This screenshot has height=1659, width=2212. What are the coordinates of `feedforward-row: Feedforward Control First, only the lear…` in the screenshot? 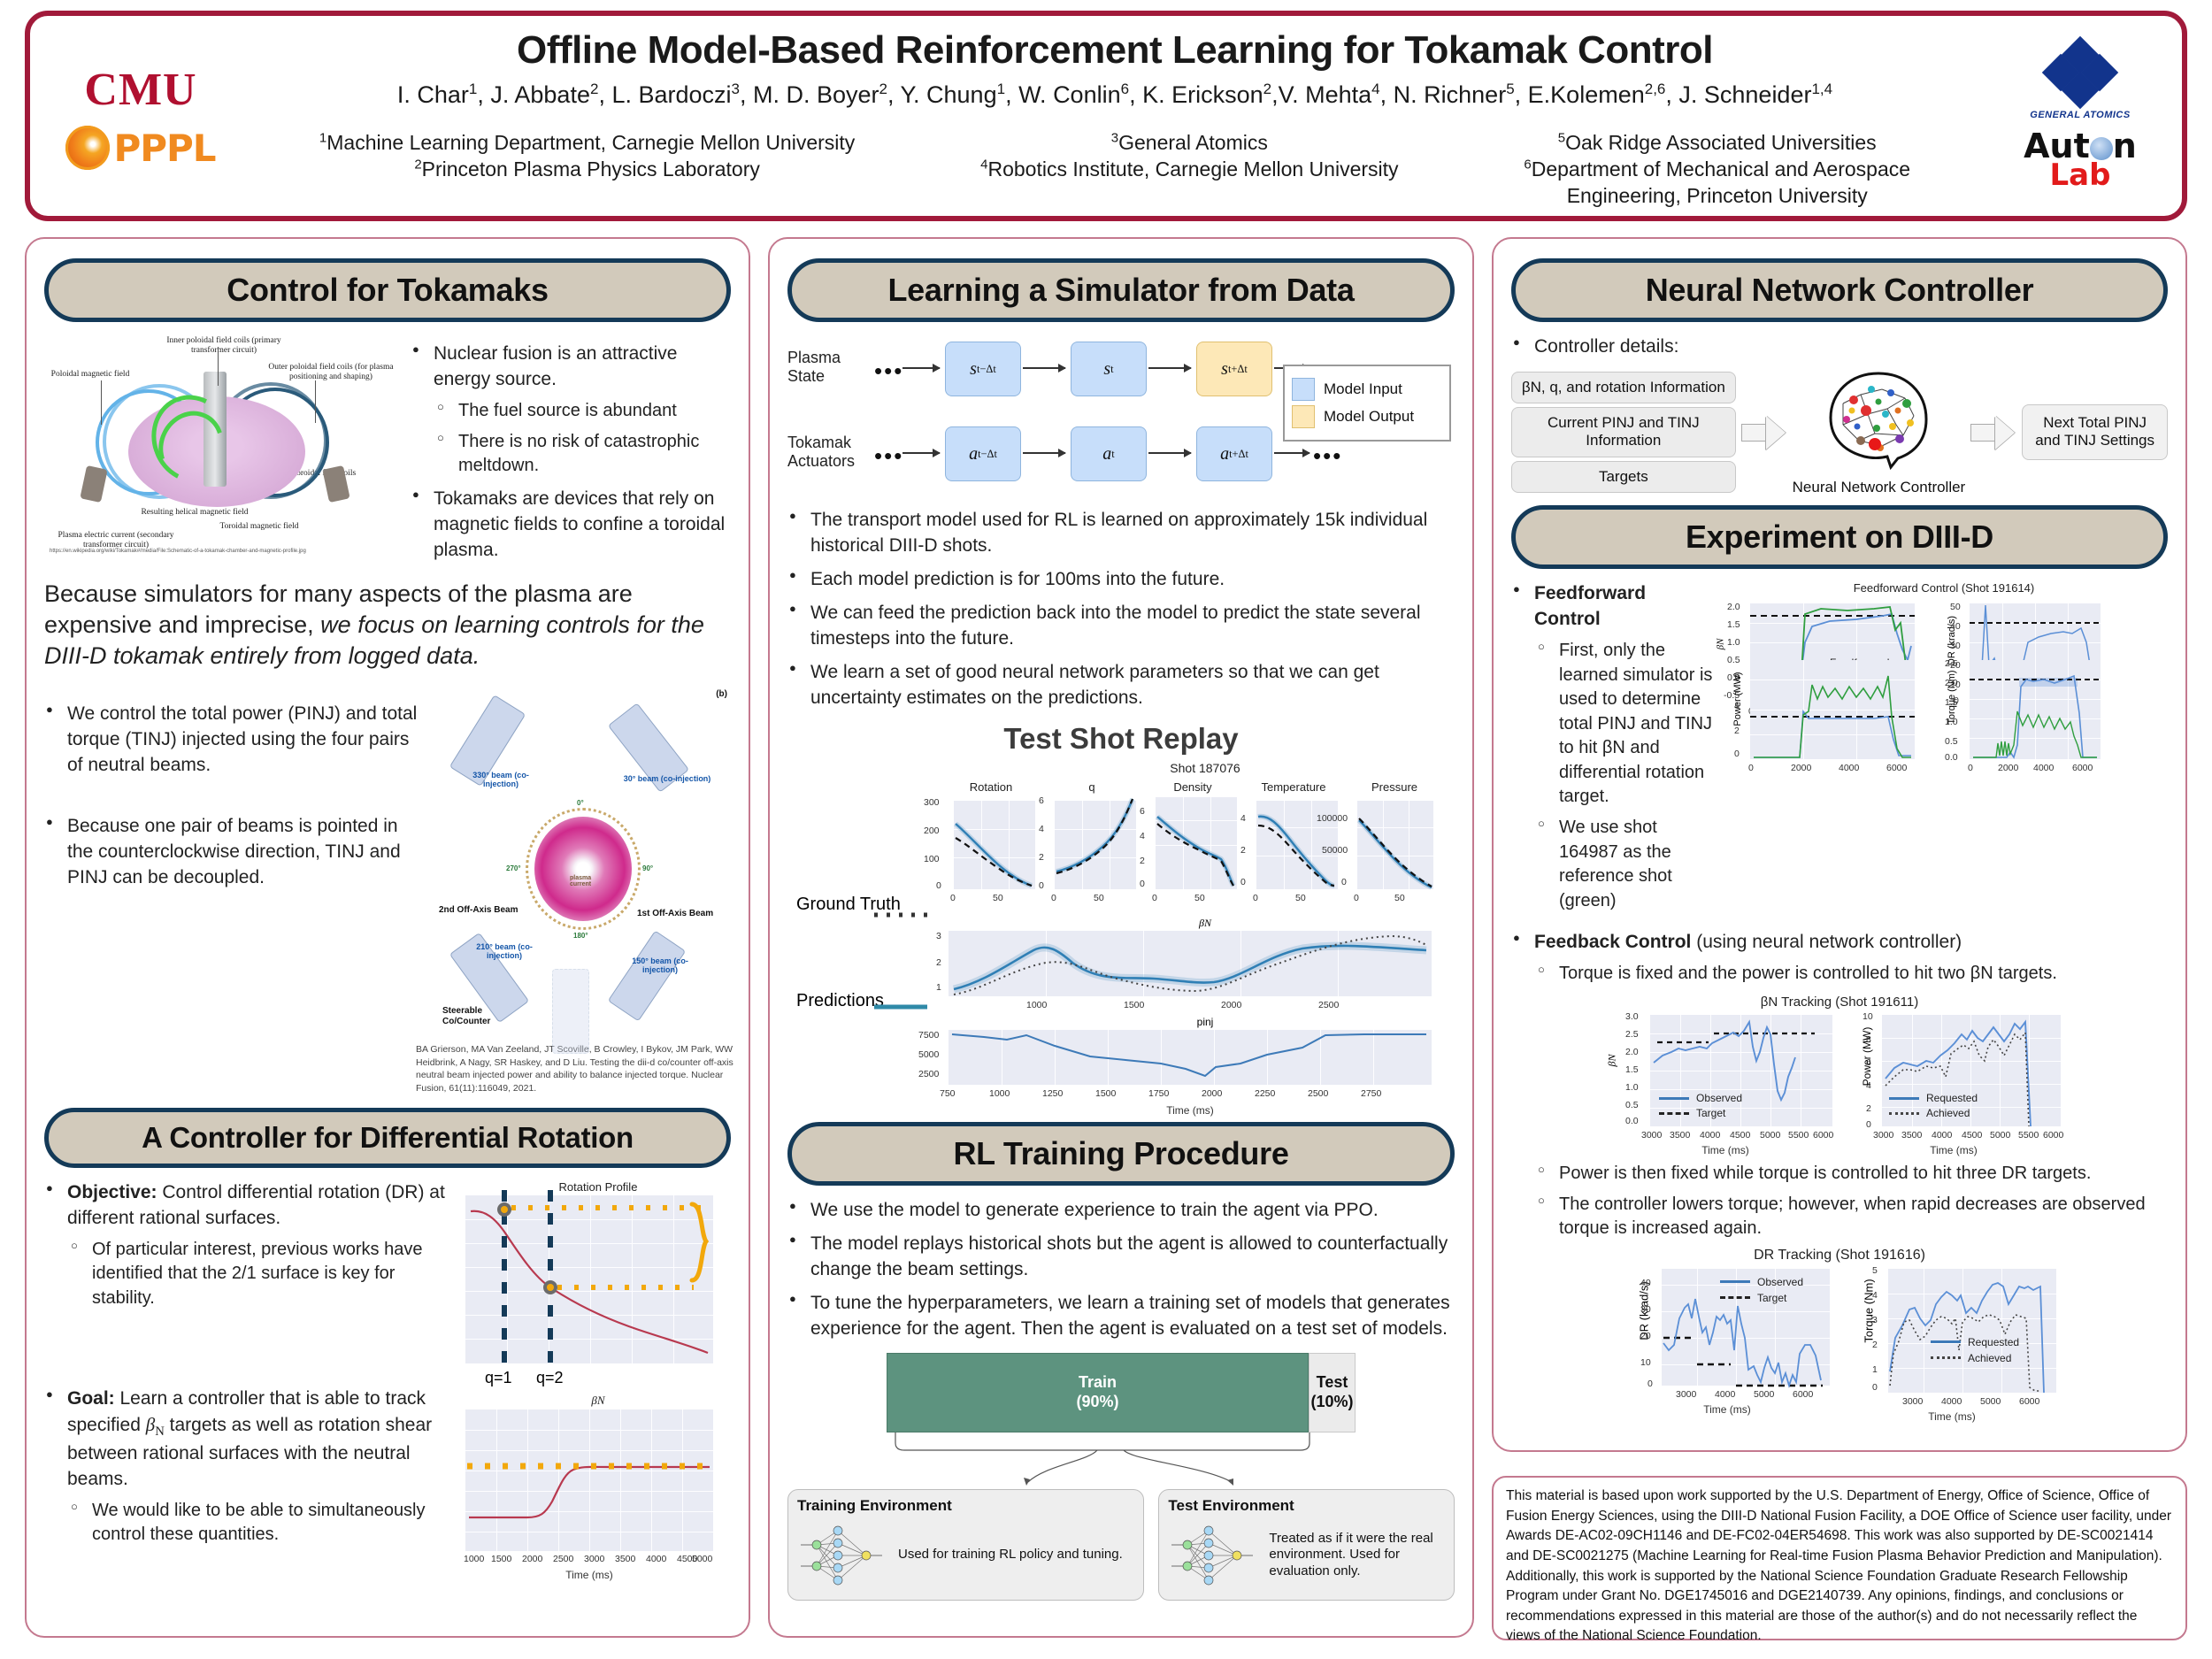 It's located at (1839, 751).